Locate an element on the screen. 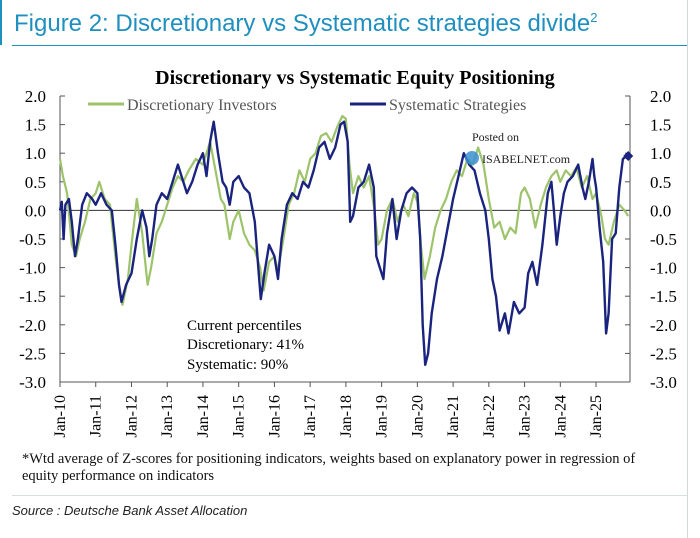 This screenshot has width=700, height=538. y-tick-label-right: -2.5 is located at coordinates (663, 353).